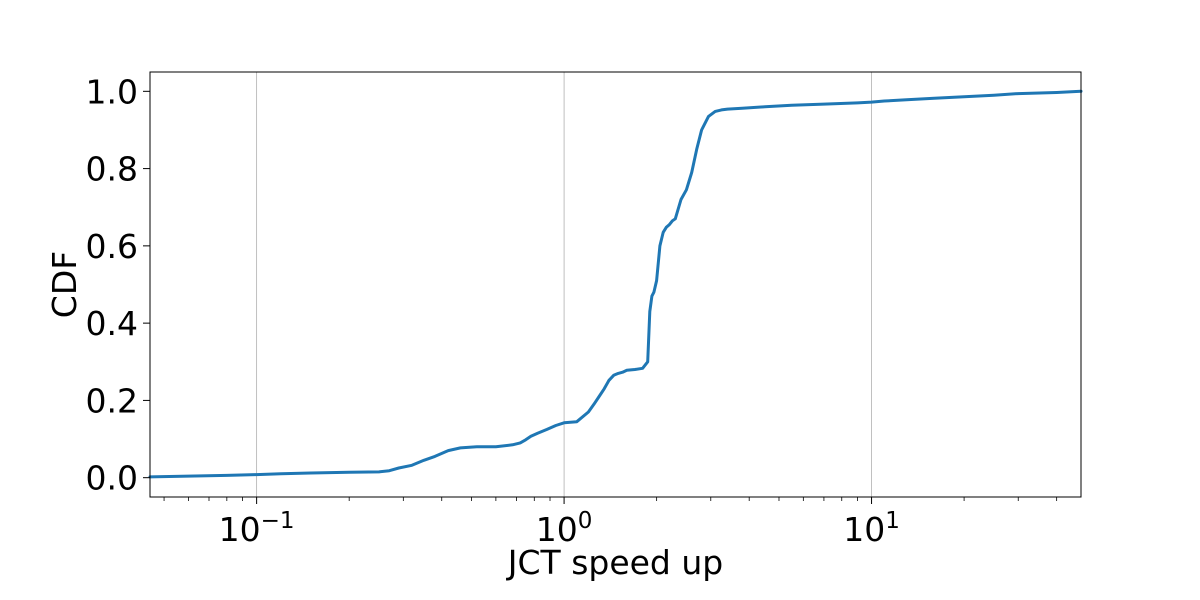  Describe the element at coordinates (112, 246) in the screenshot. I see `y-tick-label: 0.6` at that location.